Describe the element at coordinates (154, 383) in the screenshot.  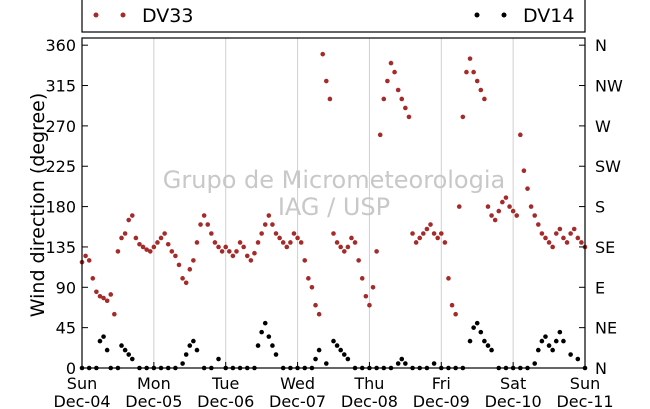
I see `x-tick-label-day: Mon` at that location.